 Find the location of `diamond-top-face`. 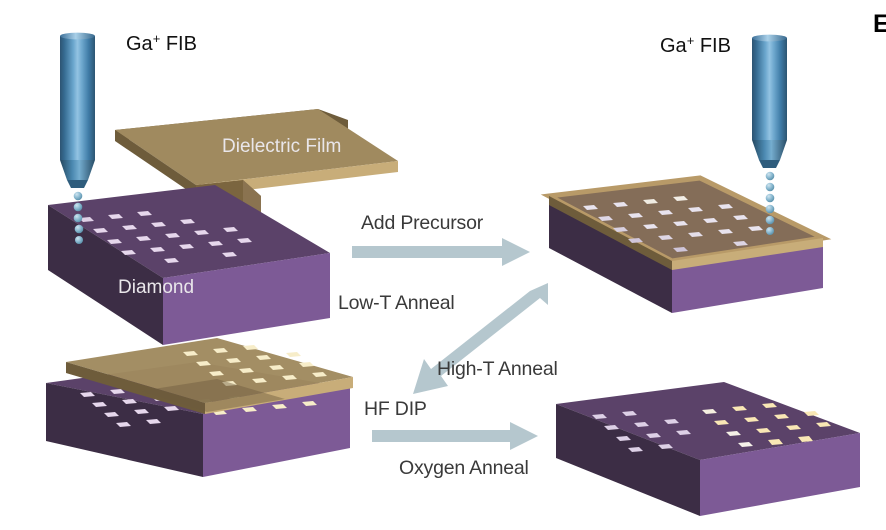

diamond-top-face is located at coordinates (189, 231).